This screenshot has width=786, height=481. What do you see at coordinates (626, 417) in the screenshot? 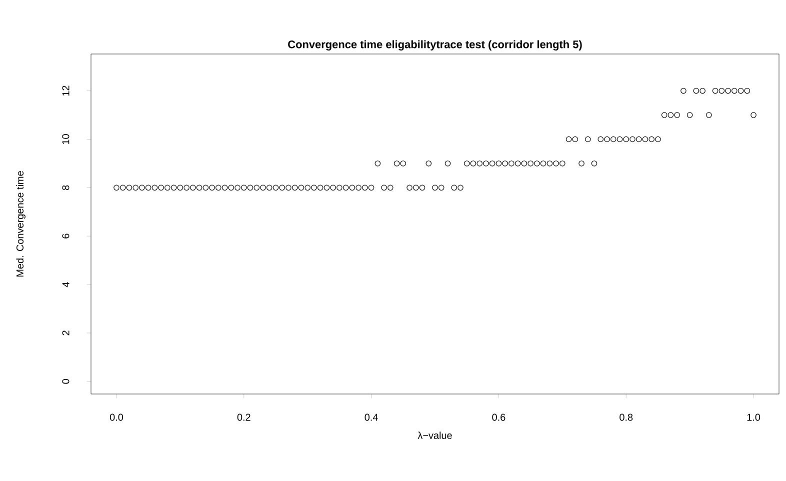
I see `x-tick-label: 0.8` at bounding box center [626, 417].